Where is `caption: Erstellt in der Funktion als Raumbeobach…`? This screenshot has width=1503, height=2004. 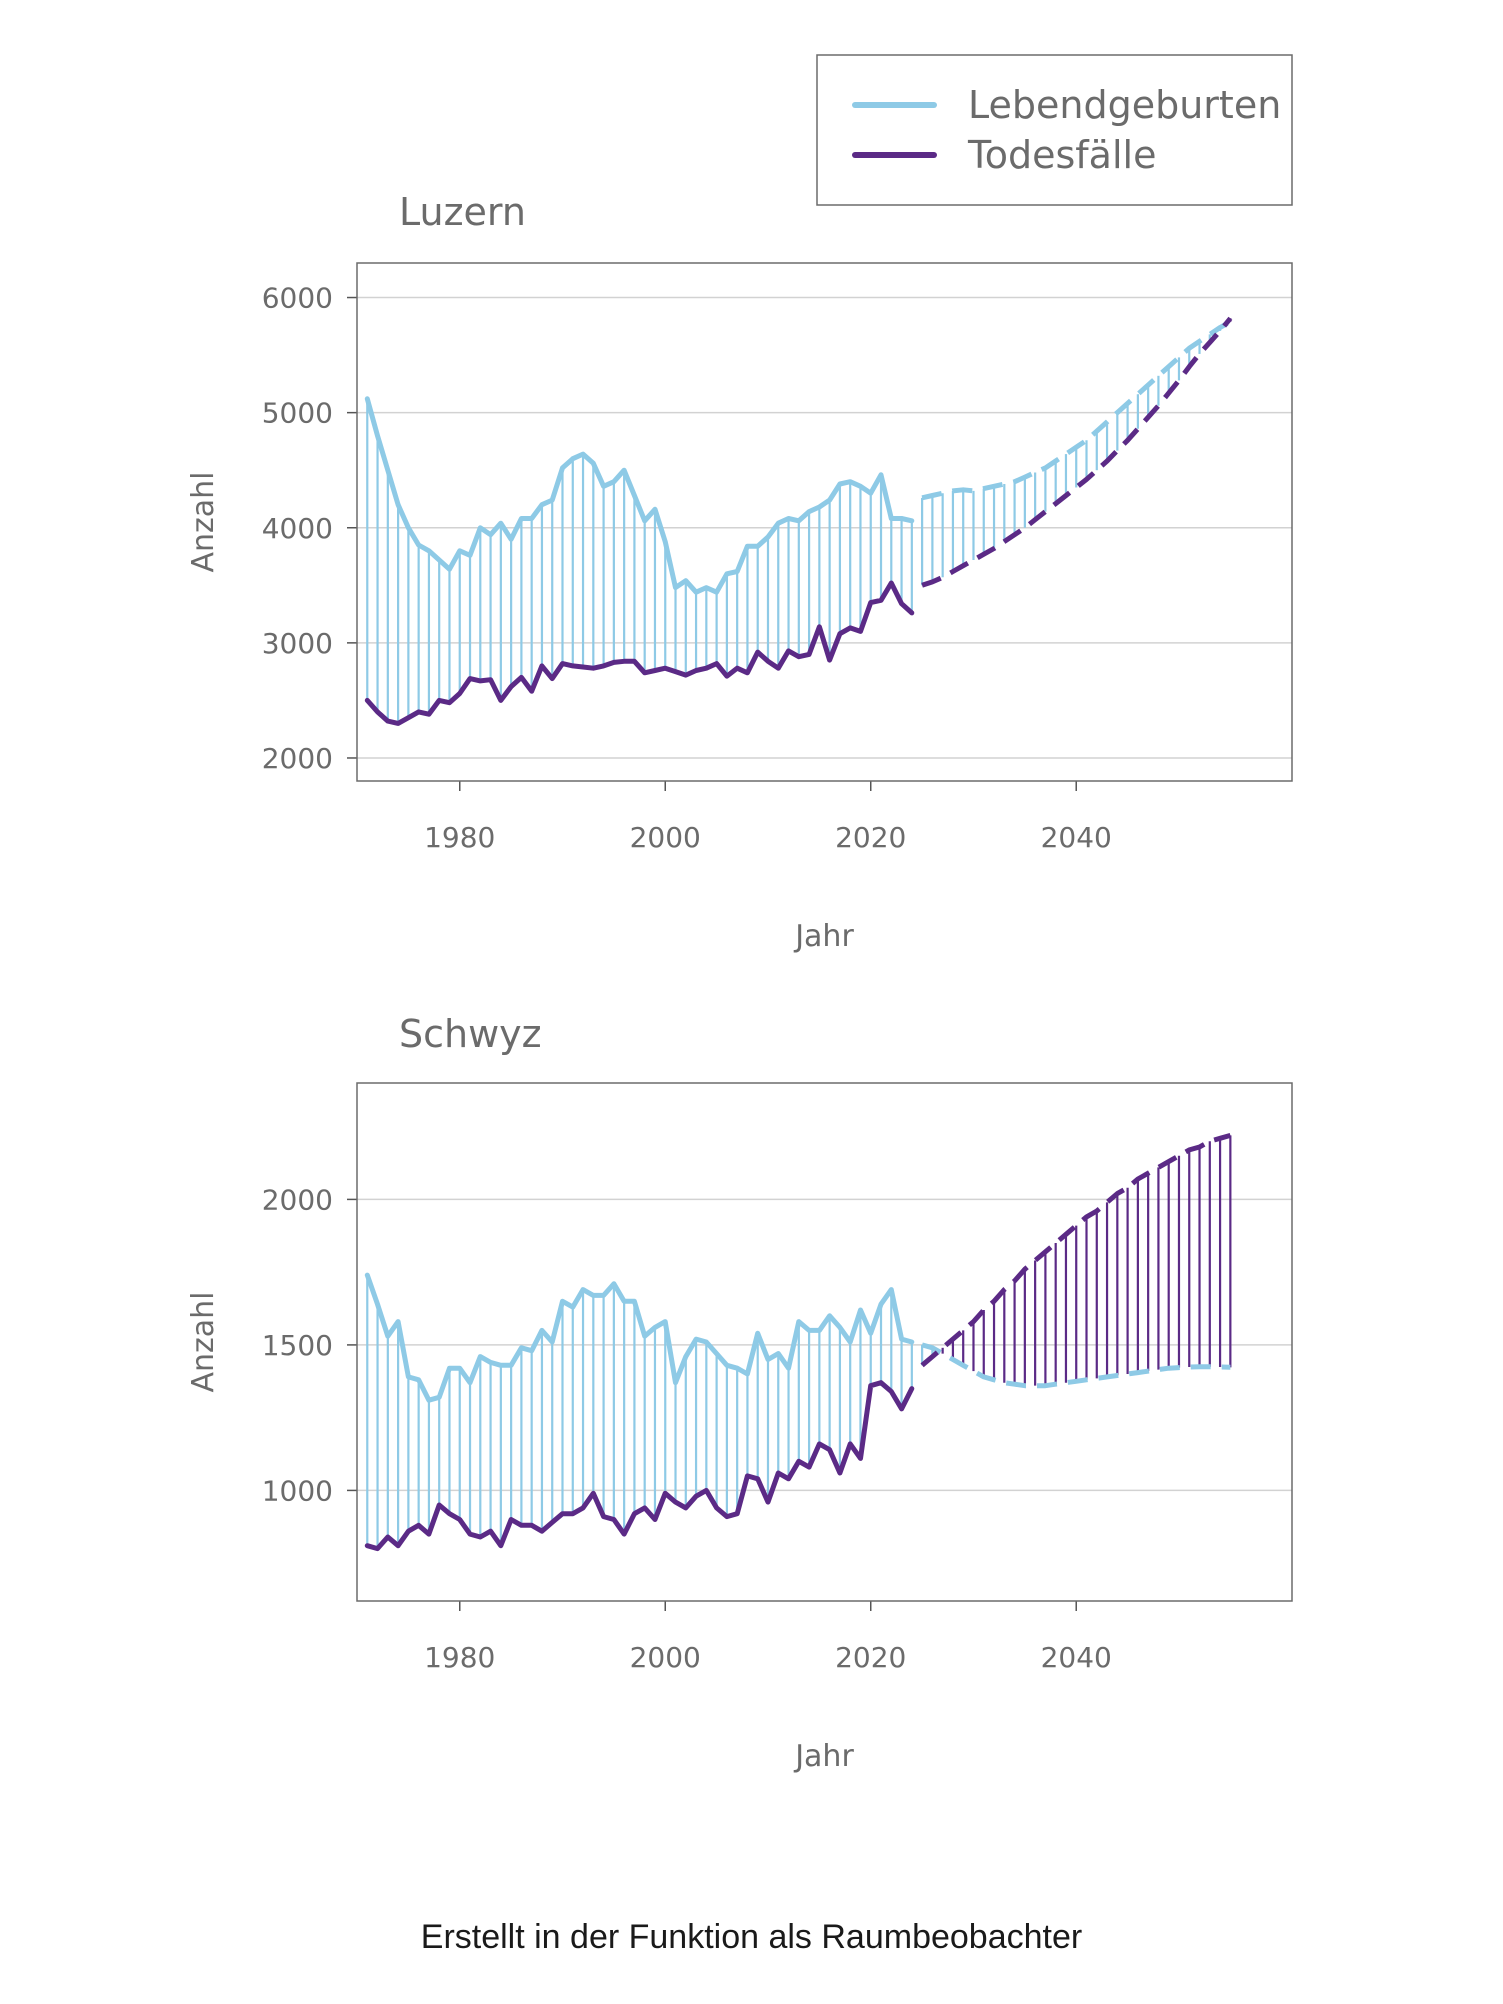 caption: Erstellt in der Funktion als Raumbeobach… is located at coordinates (751, 1937).